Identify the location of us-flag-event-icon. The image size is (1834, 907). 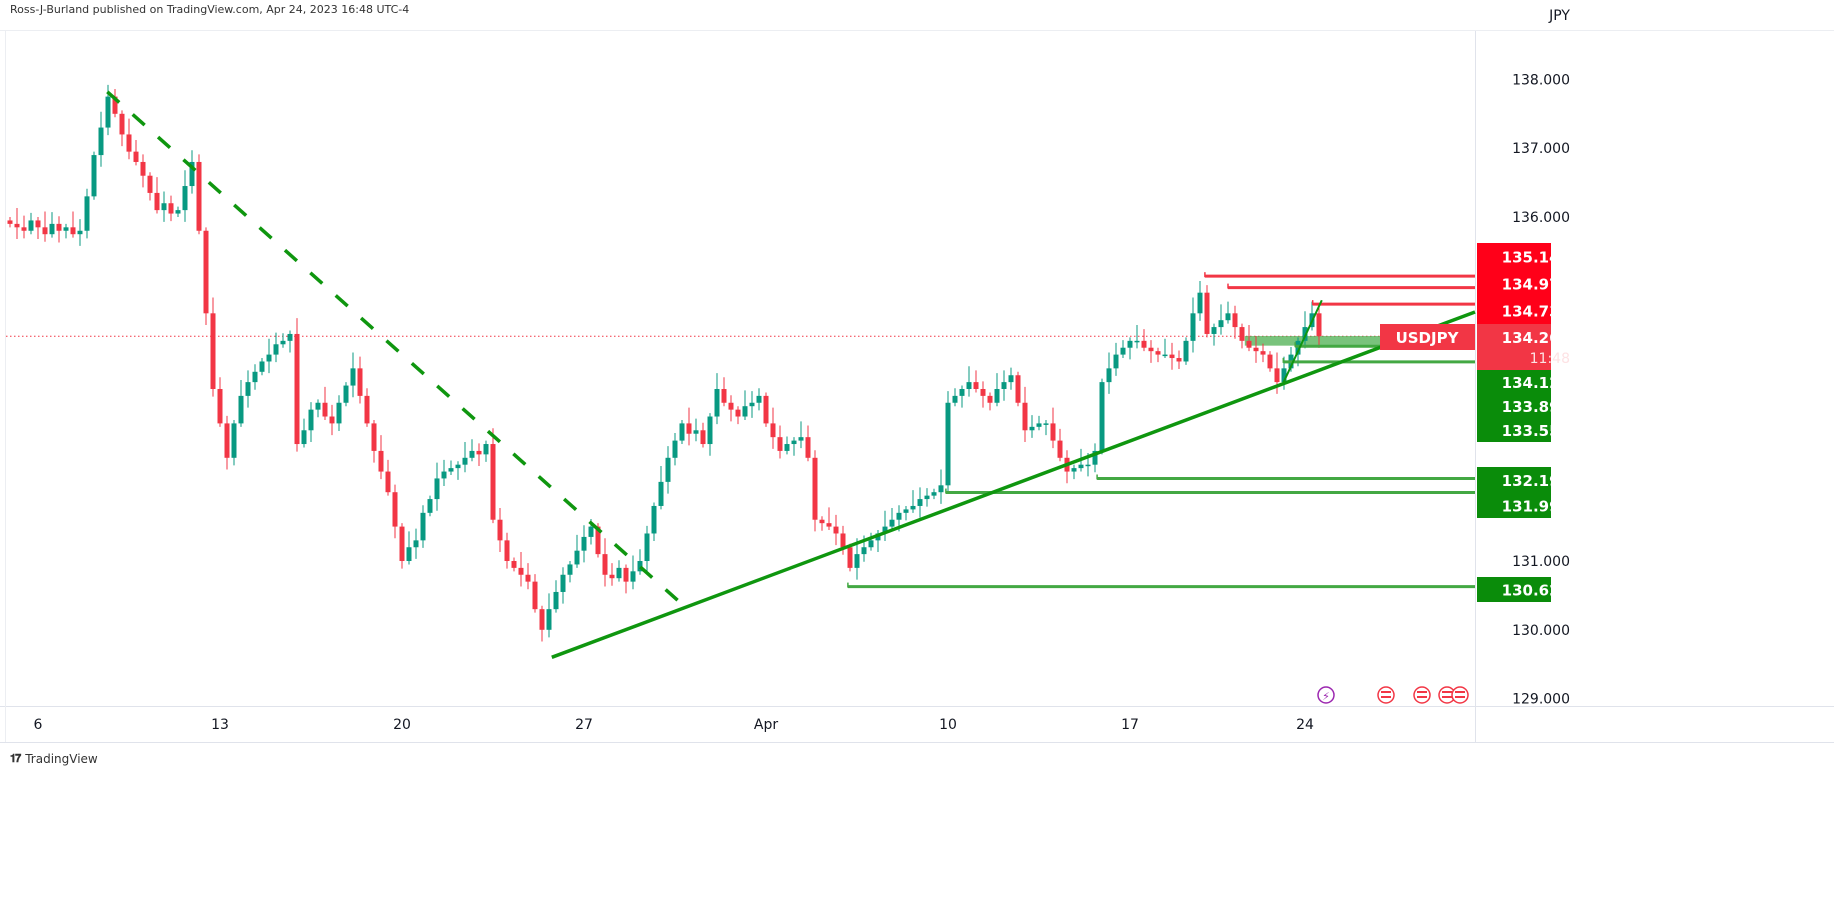
(1460, 695).